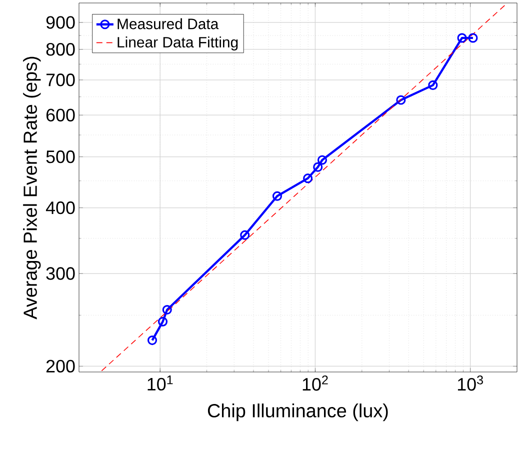  What do you see at coordinates (178, 43) in the screenshot?
I see `legend-label: Linear Data Fitting` at bounding box center [178, 43].